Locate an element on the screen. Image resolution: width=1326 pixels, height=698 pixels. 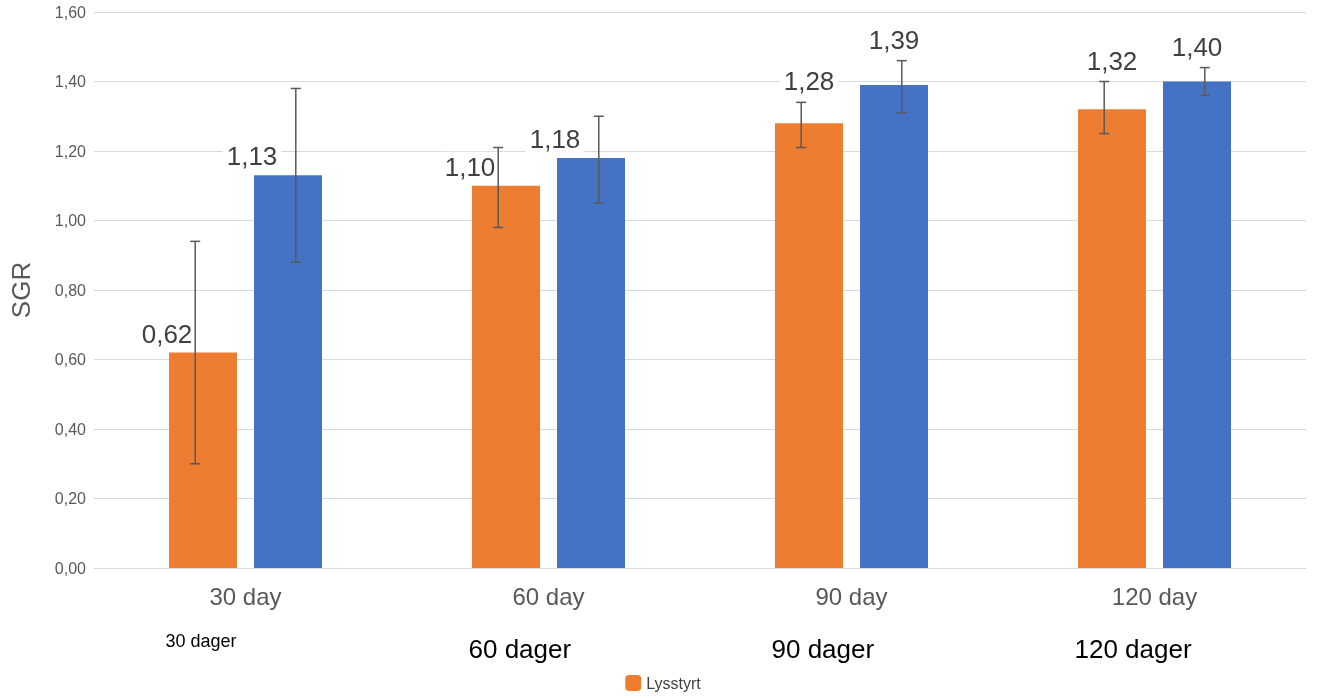
data-label: 1,10 is located at coordinates (470, 166).